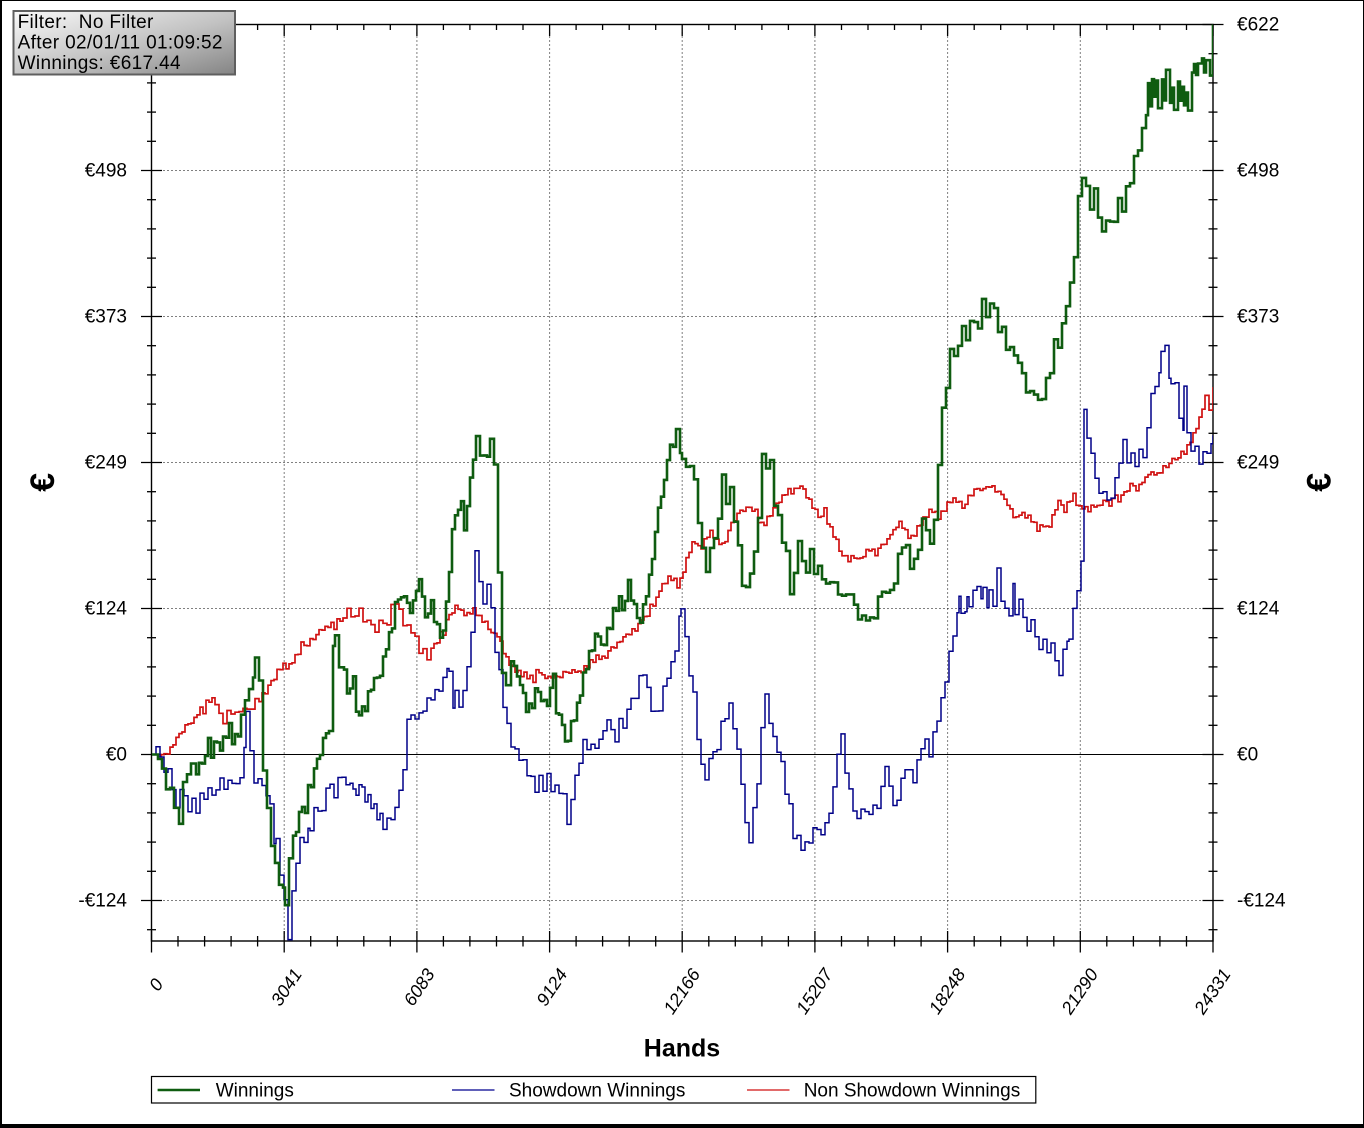 The width and height of the screenshot is (1364, 1128). I want to click on svg-text: Showdown Winnings, so click(597, 1091).